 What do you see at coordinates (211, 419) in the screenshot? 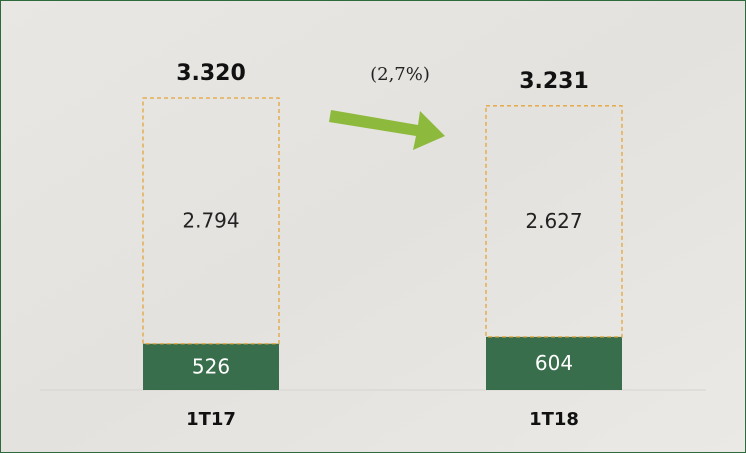
I see `x-tick-label: 1T17` at bounding box center [211, 419].